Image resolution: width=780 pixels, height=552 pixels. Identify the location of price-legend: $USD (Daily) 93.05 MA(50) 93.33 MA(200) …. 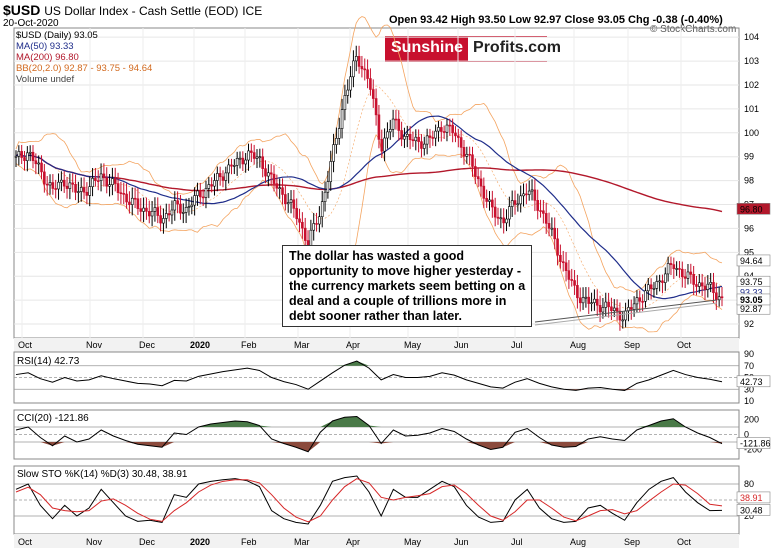
(84, 57).